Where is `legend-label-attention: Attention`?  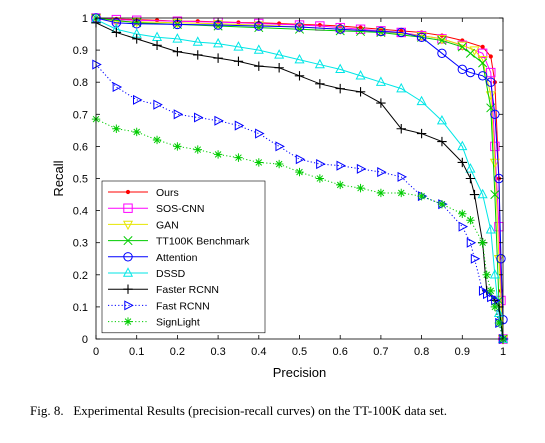 legend-label-attention: Attention is located at coordinates (177, 258).